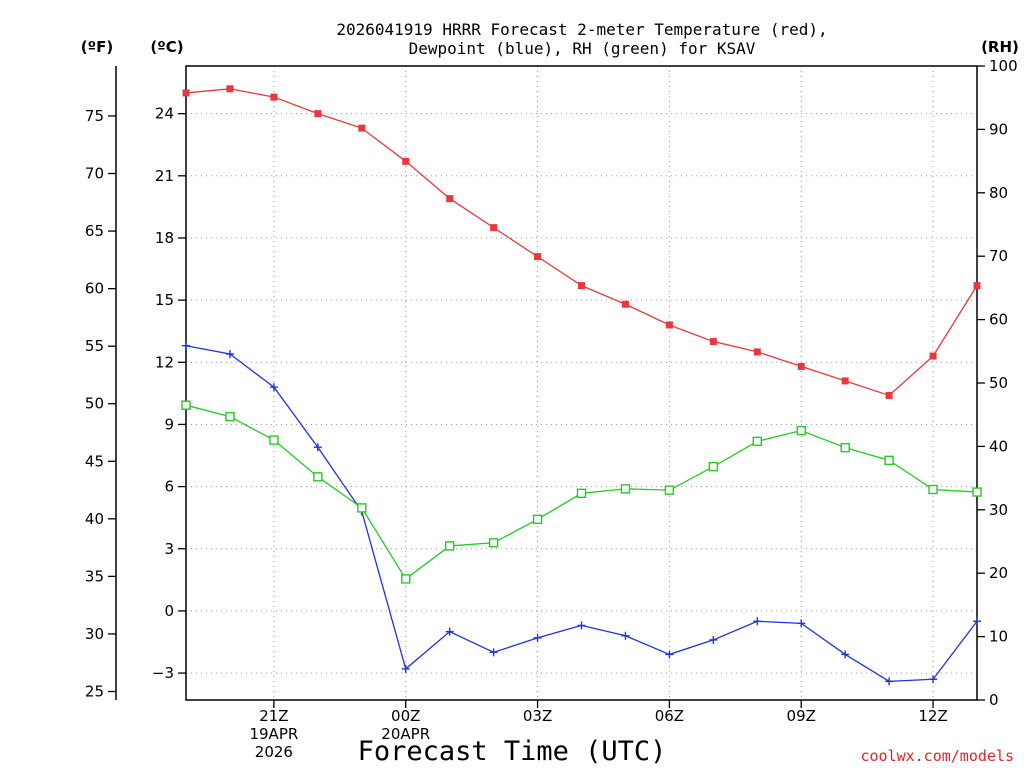 This screenshot has width=1024, height=768. What do you see at coordinates (273, 716) in the screenshot?
I see `time-tick-label: 21Z` at bounding box center [273, 716].